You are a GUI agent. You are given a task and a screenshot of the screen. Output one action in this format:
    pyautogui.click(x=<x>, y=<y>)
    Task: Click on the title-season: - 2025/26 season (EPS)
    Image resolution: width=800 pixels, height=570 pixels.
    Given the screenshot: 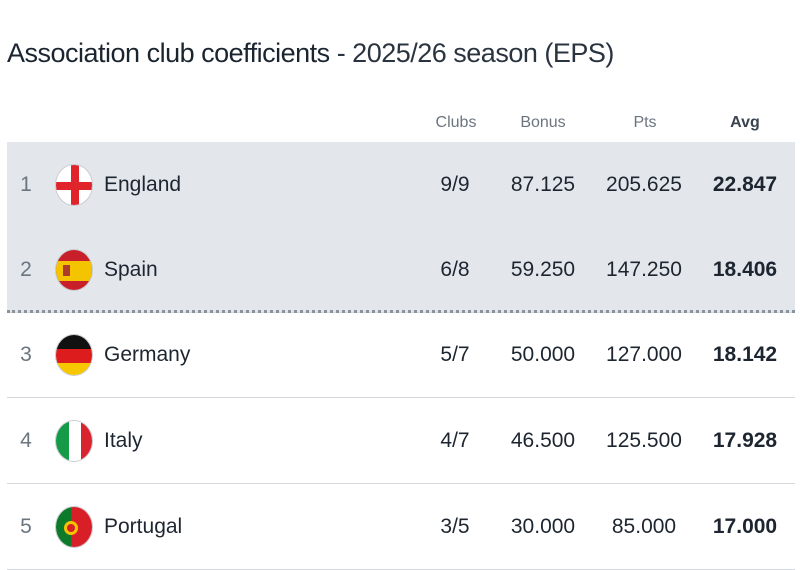 What is the action you would take?
    pyautogui.click(x=472, y=53)
    